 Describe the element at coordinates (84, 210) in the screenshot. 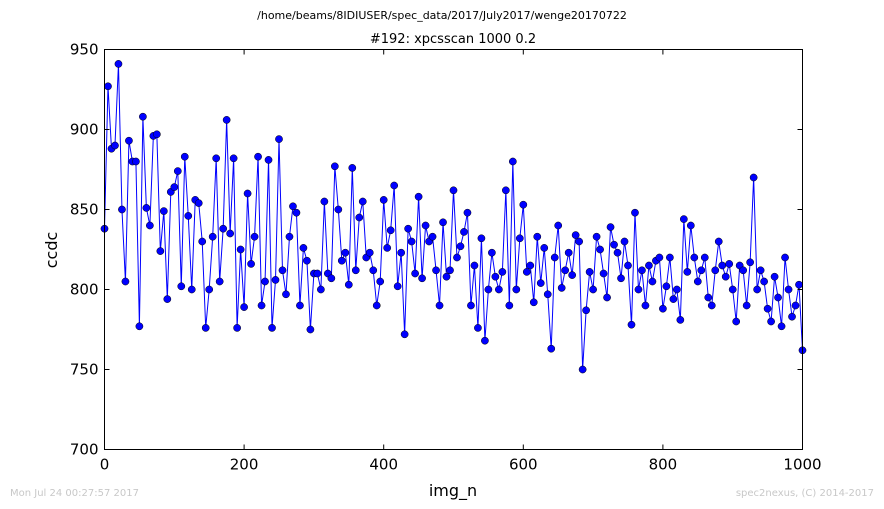

I see `y-tick-label: 850` at that location.